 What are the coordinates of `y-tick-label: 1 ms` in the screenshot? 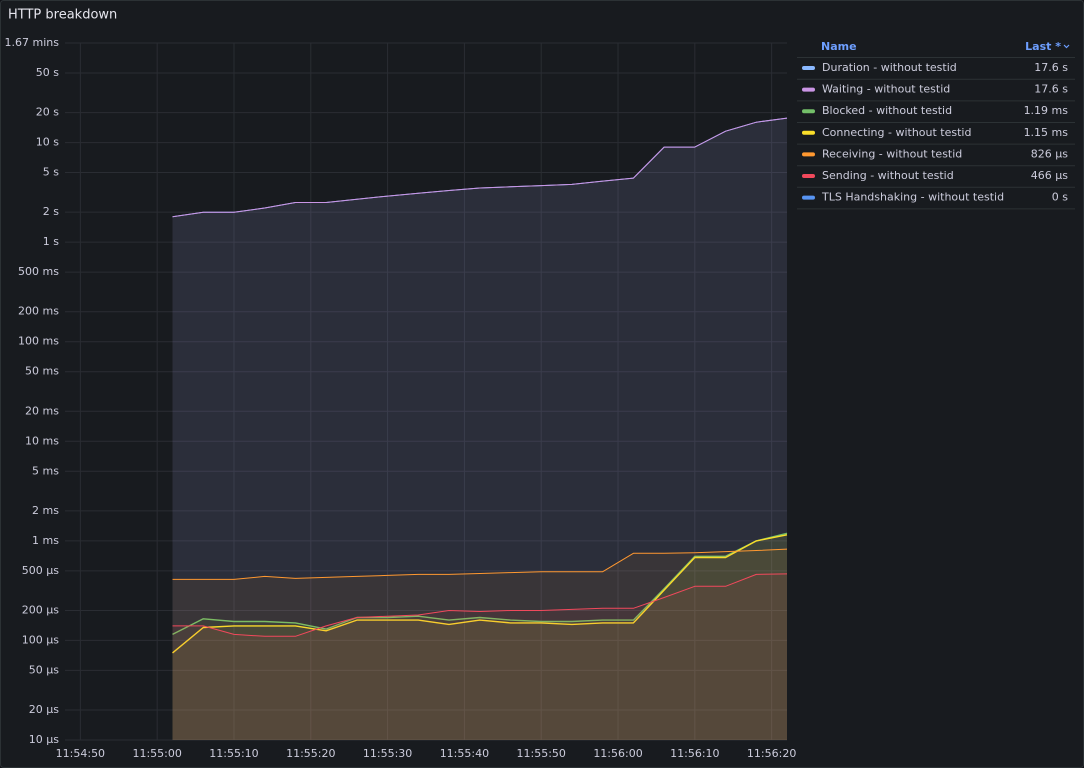 It's located at (45, 540).